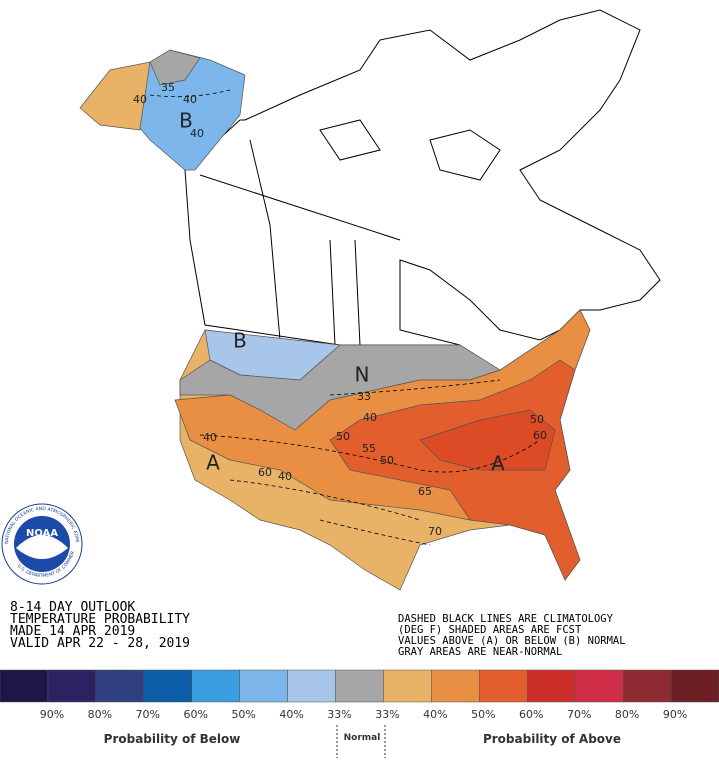 The width and height of the screenshot is (719, 760). What do you see at coordinates (364, 396) in the screenshot?
I see `map-label: 33` at bounding box center [364, 396].